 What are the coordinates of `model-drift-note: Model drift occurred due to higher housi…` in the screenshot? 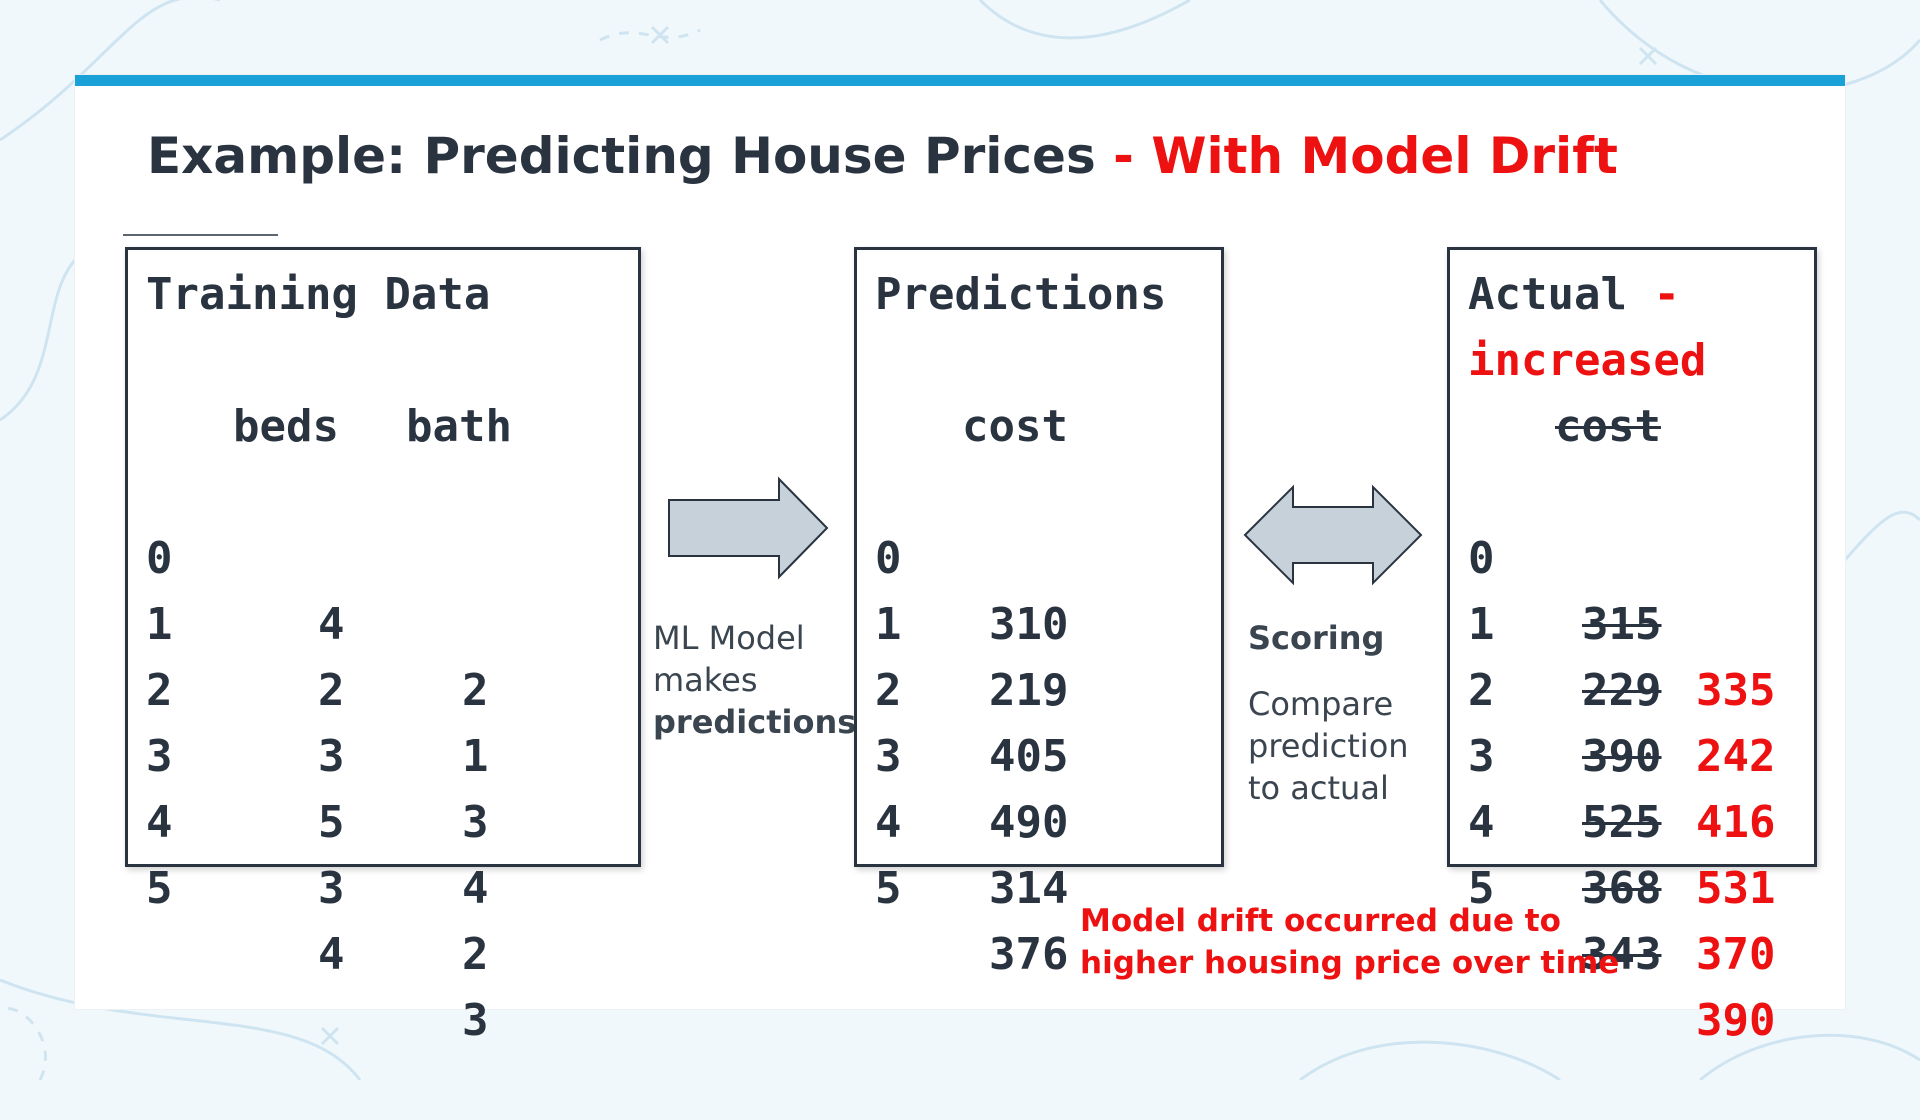 It's located at (1360, 942).